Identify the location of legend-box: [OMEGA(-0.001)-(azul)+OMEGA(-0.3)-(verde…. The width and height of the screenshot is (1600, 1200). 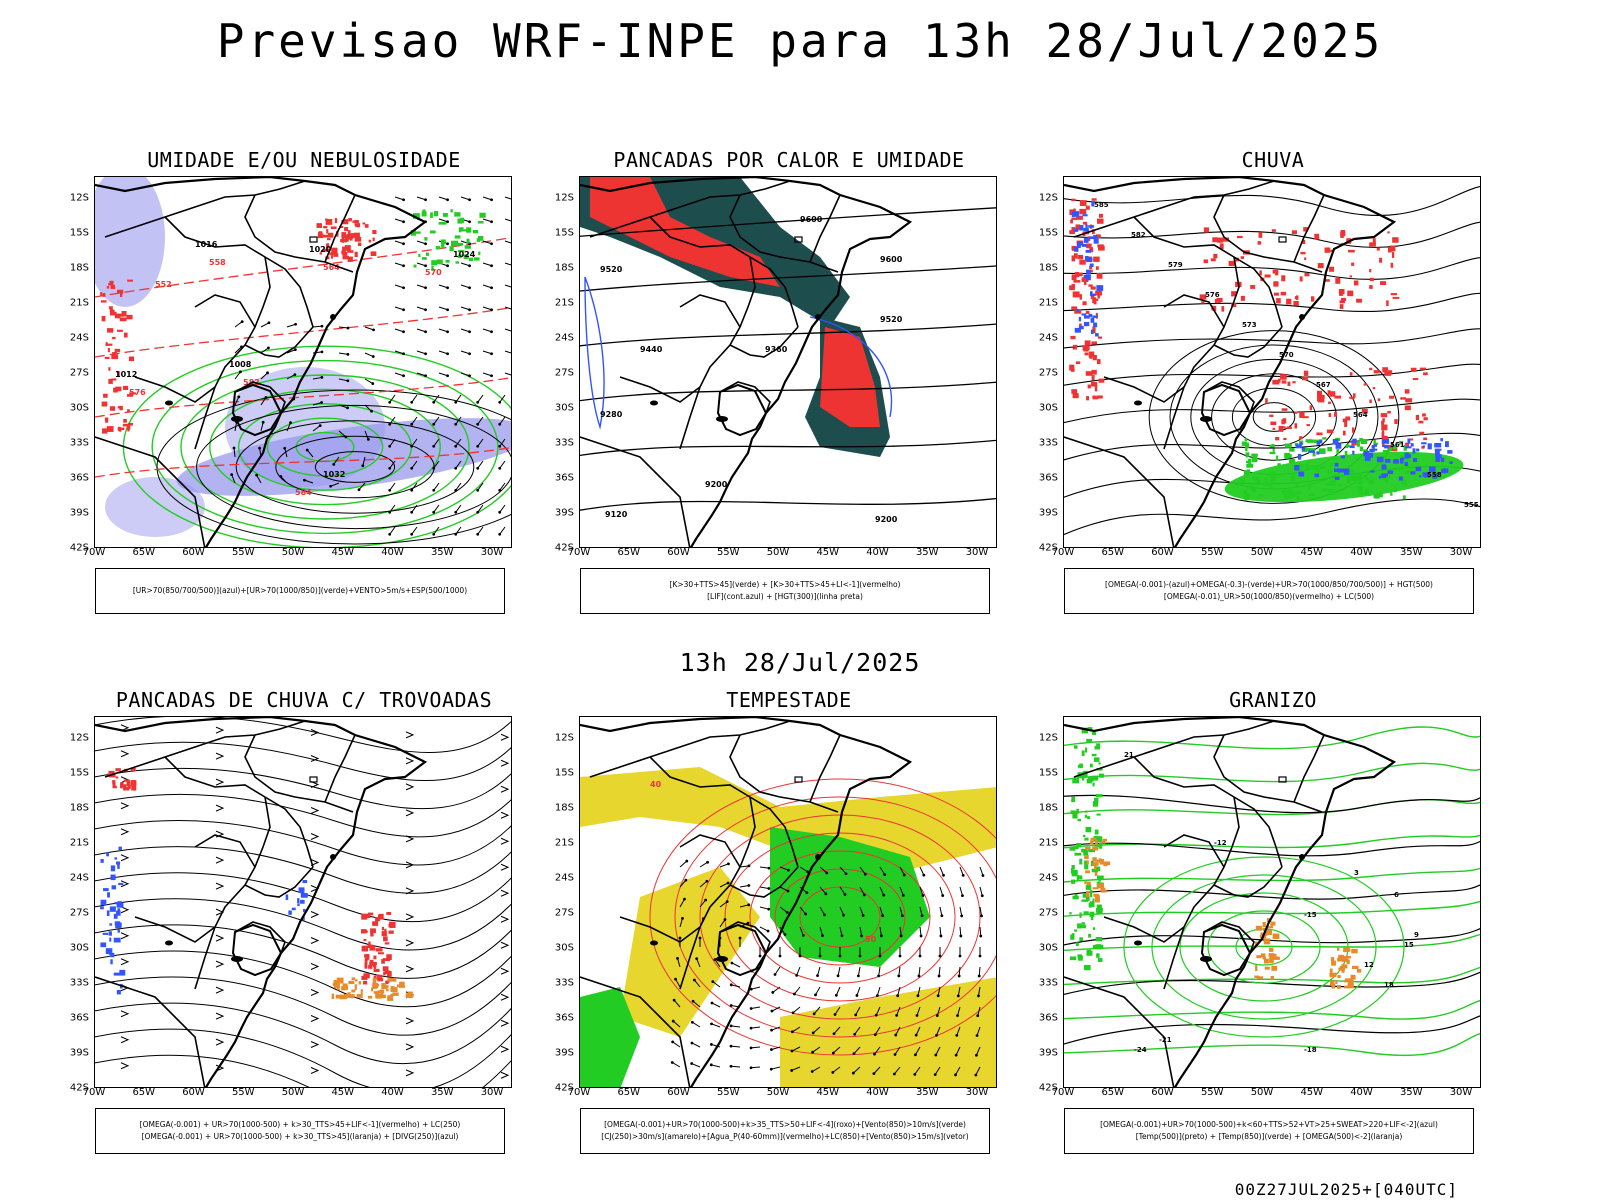
(1269, 591).